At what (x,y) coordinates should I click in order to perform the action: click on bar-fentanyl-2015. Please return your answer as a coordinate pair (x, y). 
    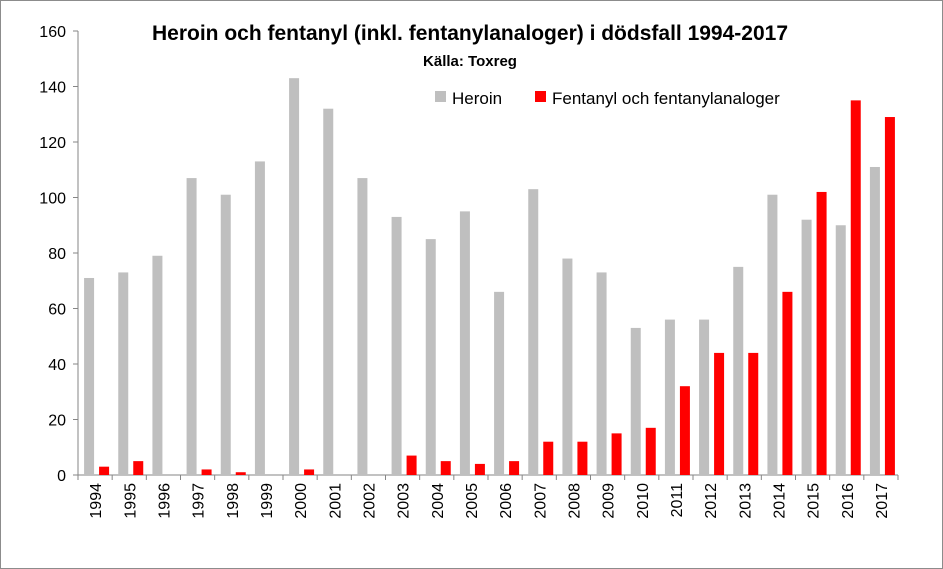
    Looking at the image, I should click on (821, 333).